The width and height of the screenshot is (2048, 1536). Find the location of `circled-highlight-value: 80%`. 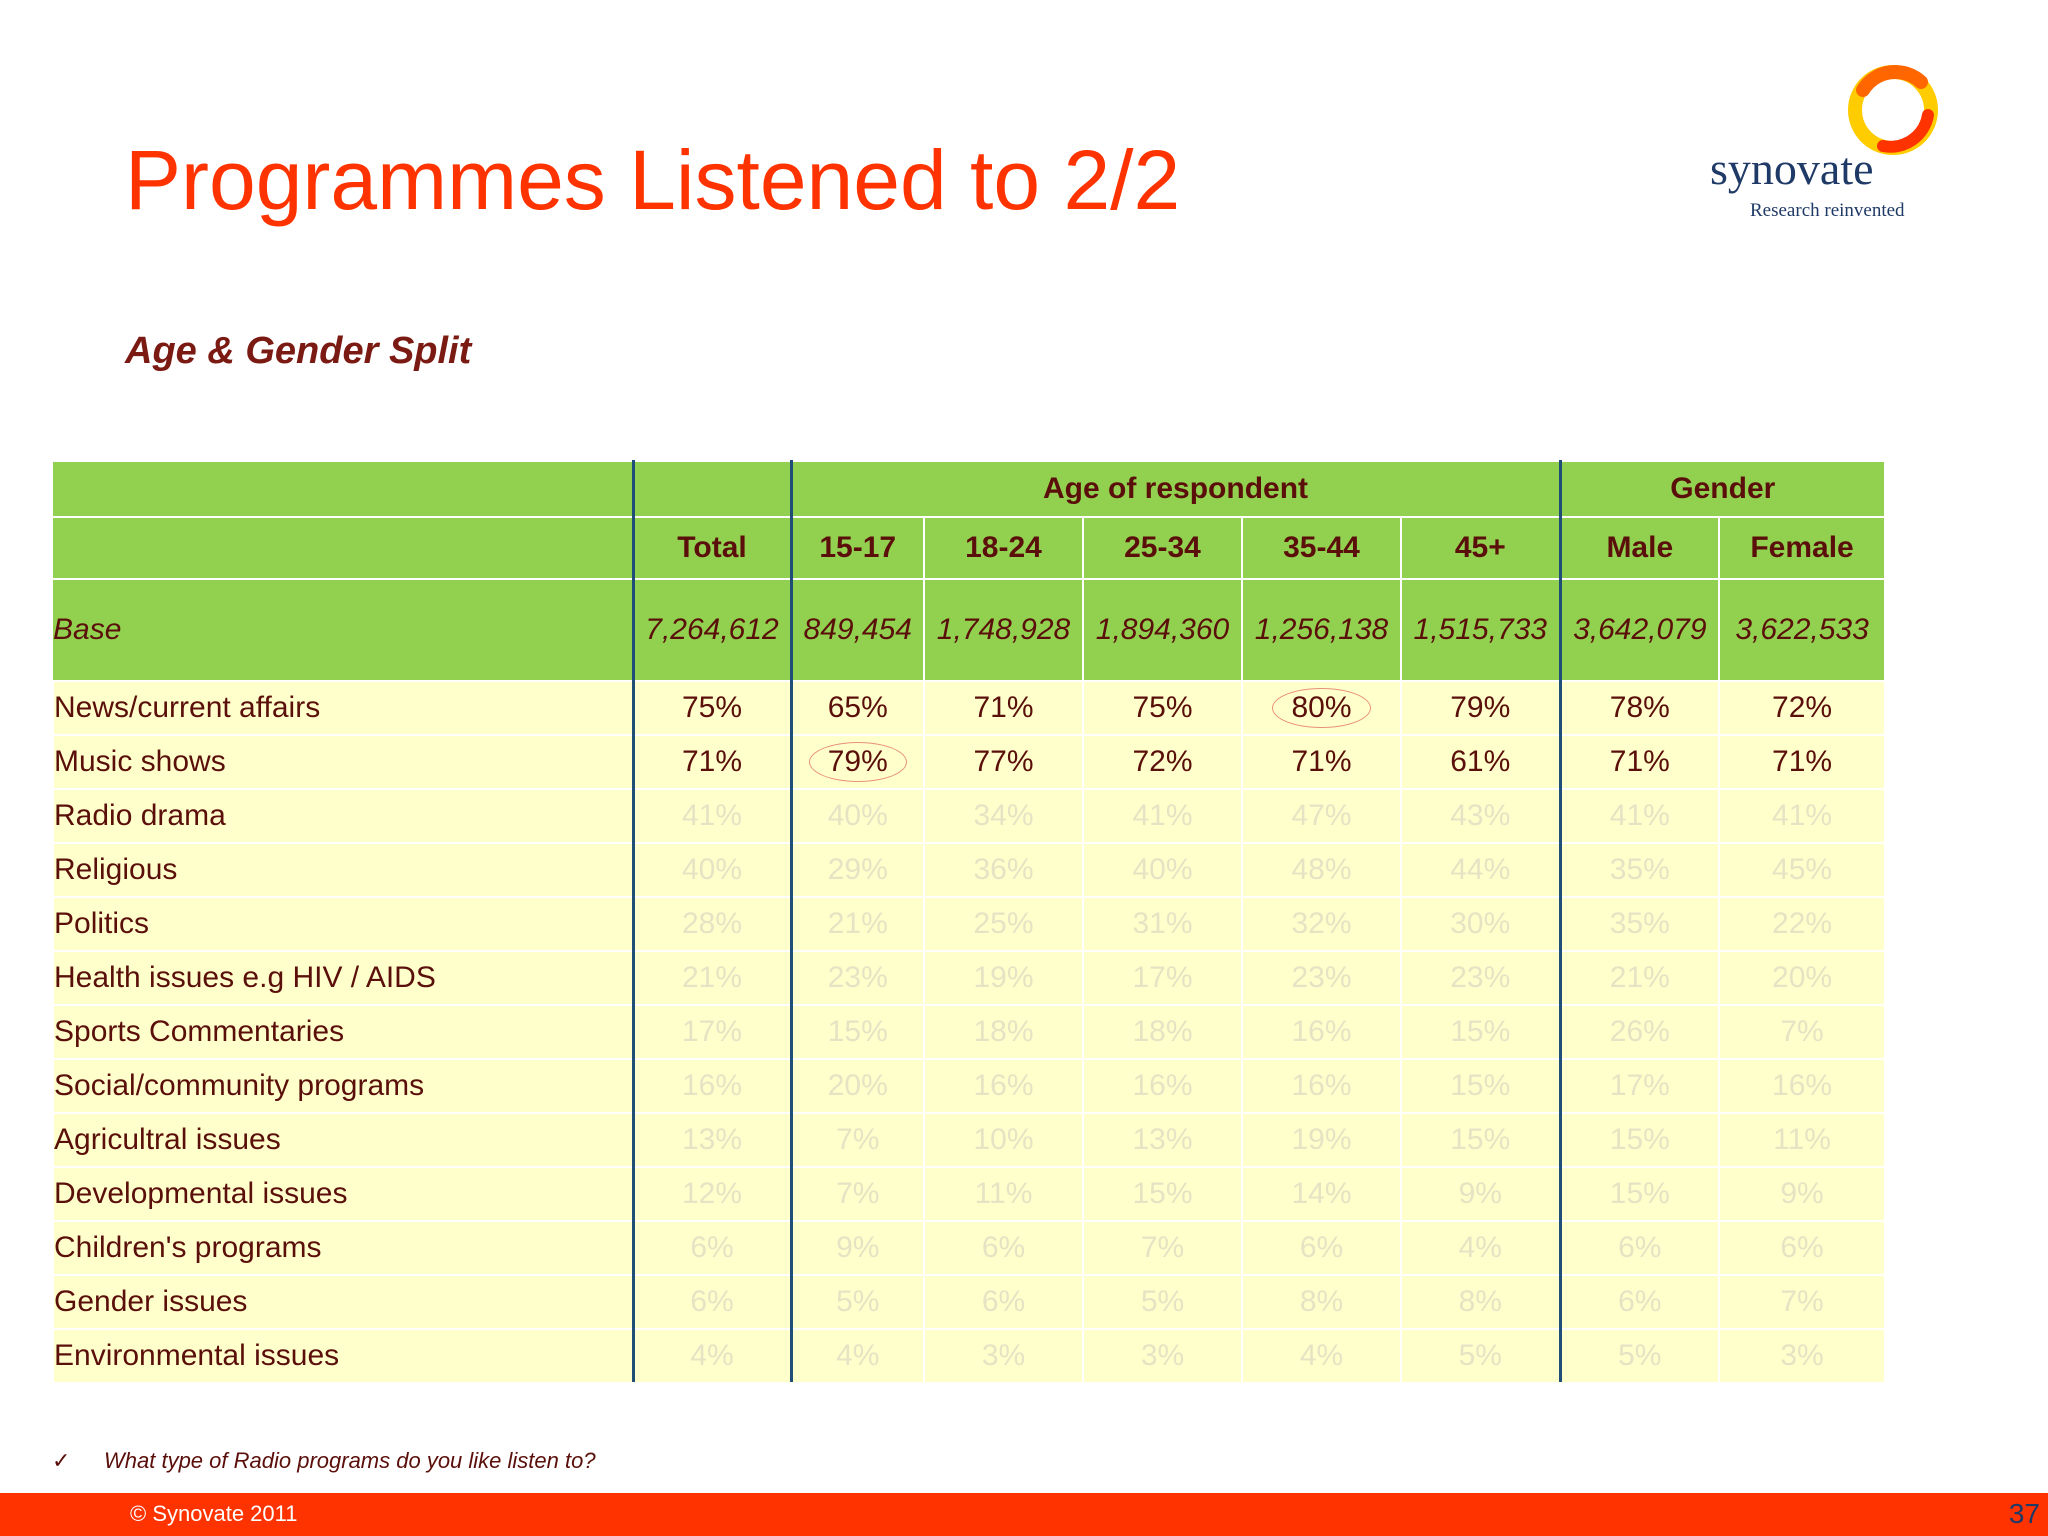

circled-highlight-value: 80% is located at coordinates (1321, 708).